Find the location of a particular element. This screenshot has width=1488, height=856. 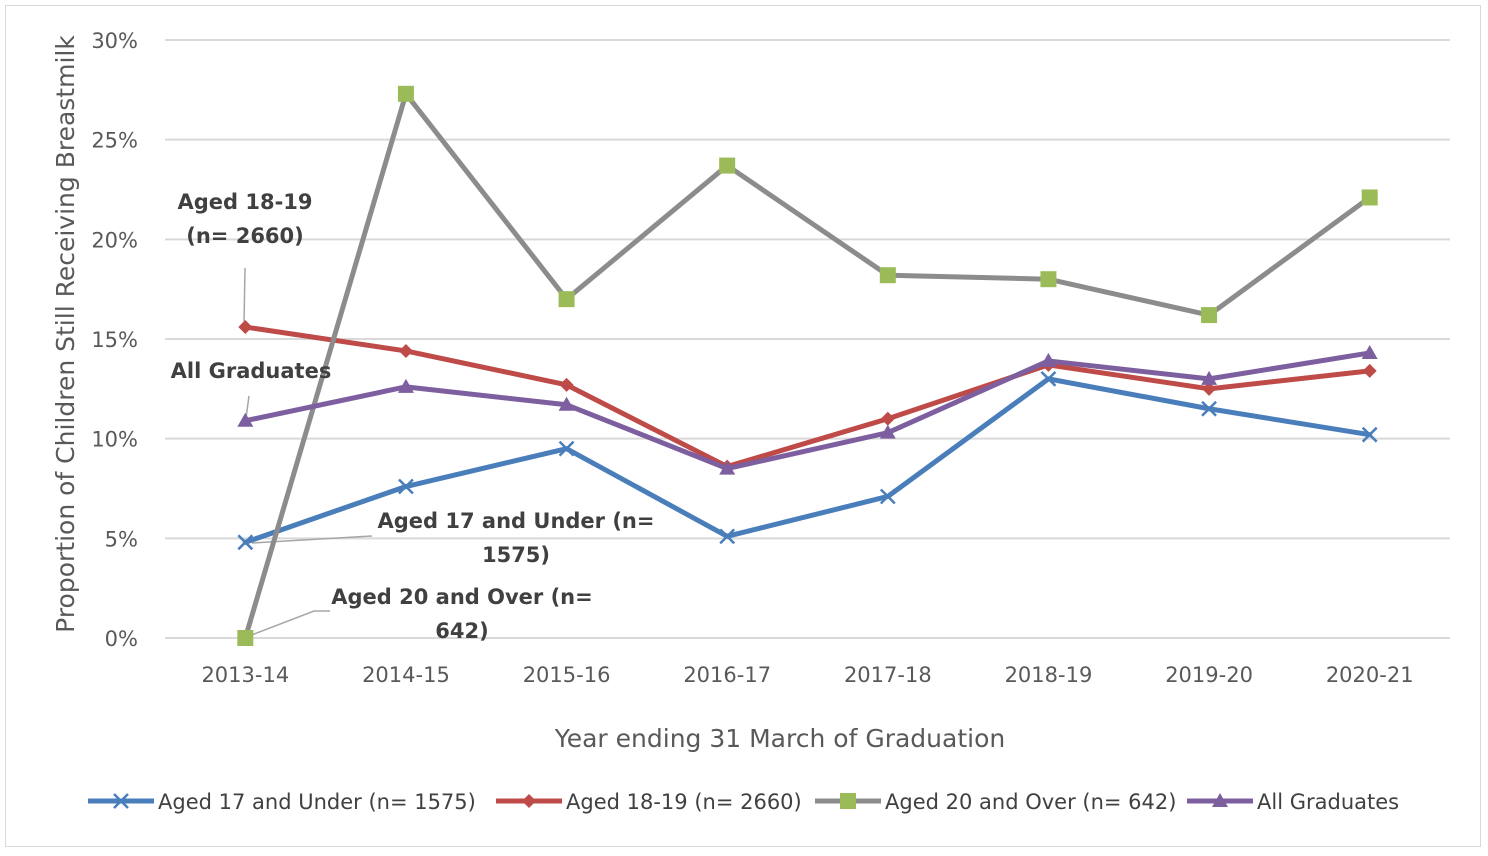

legend-label: Aged 18-19 (n= 2660) is located at coordinates (684, 802).